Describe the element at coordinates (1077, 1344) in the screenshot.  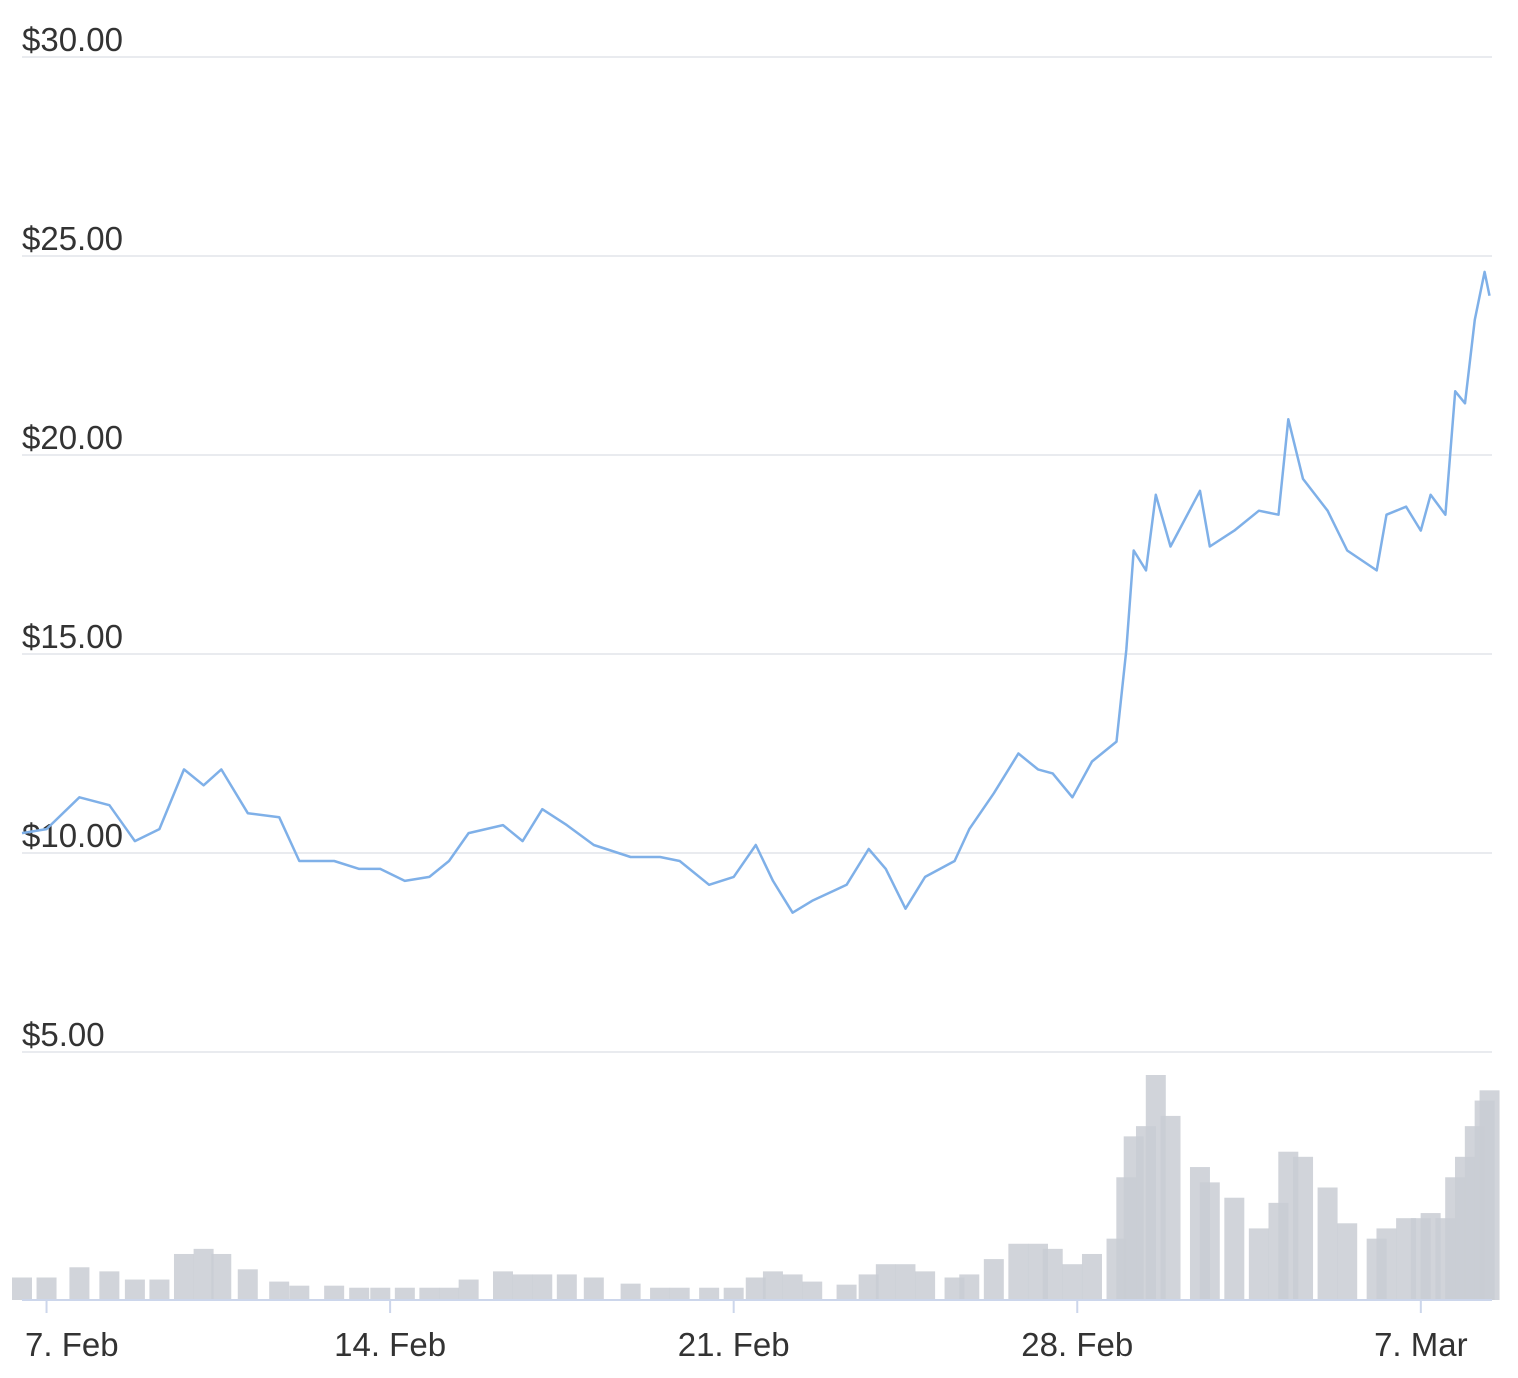
I see `x-tick-label: 28. Feb` at that location.